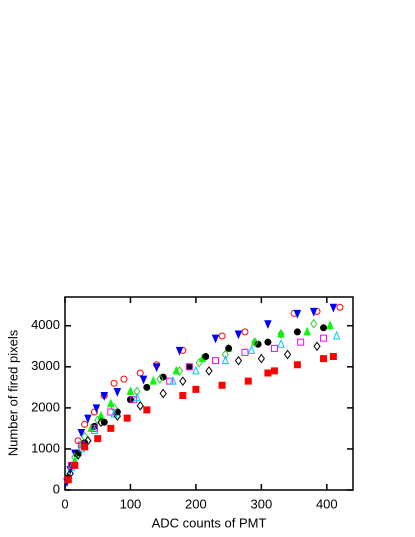 This screenshot has height=537, width=415. Describe the element at coordinates (45, 324) in the screenshot. I see `y-tick-label: 4000` at that location.